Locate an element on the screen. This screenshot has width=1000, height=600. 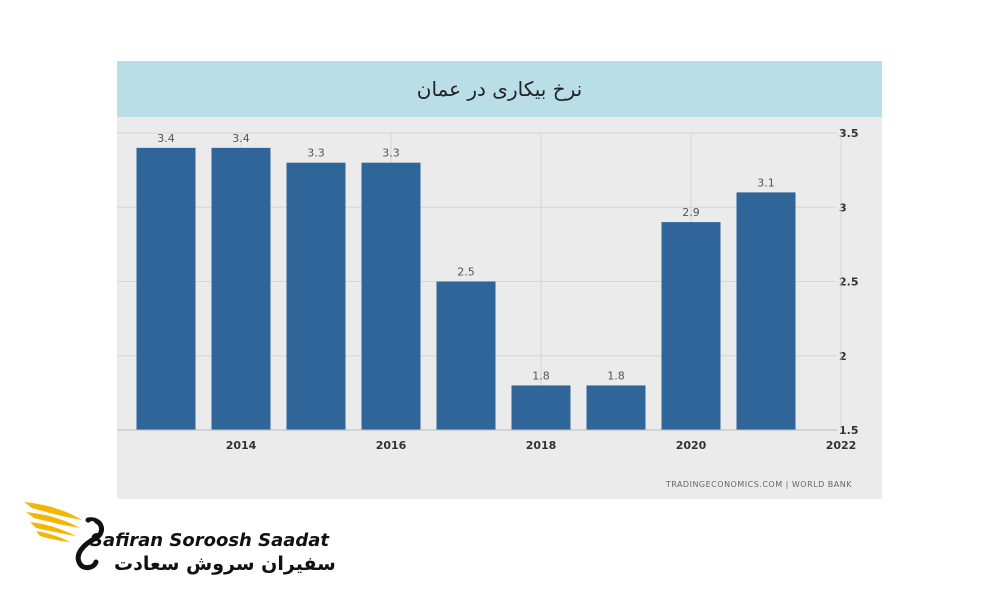
x-tick-label: 2022 is located at coordinates (841, 445).